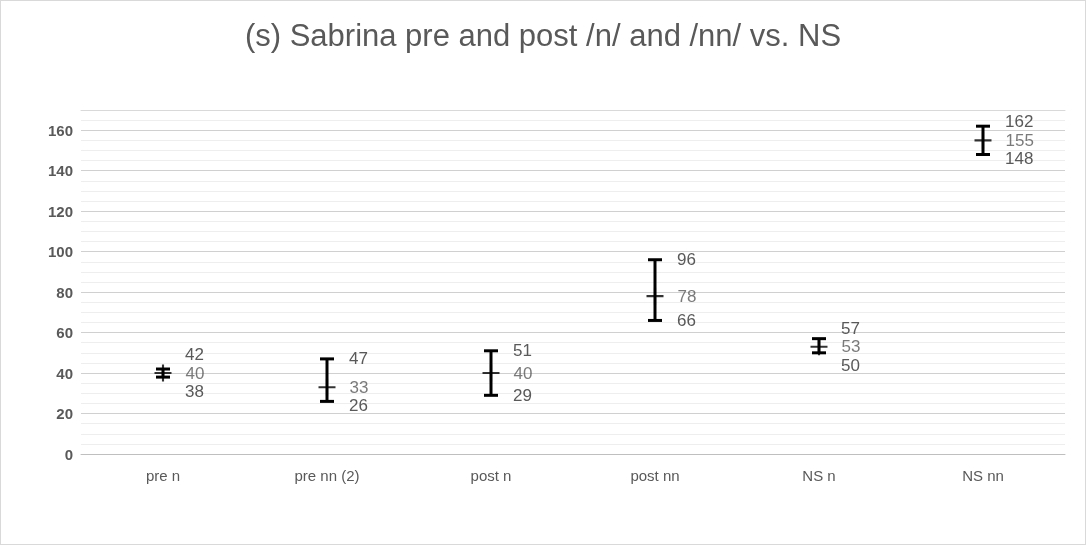  I want to click on annotation: 38, so click(194, 392).